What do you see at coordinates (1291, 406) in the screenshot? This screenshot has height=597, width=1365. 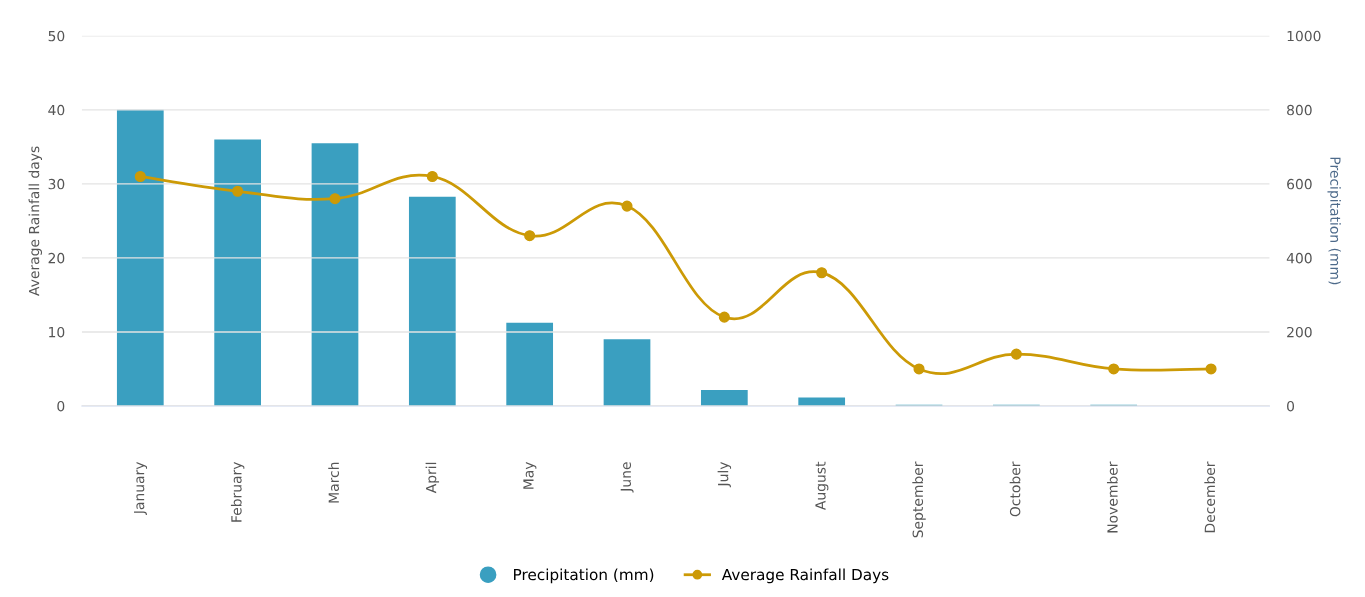 I see `y2-tick-label: 0` at bounding box center [1291, 406].